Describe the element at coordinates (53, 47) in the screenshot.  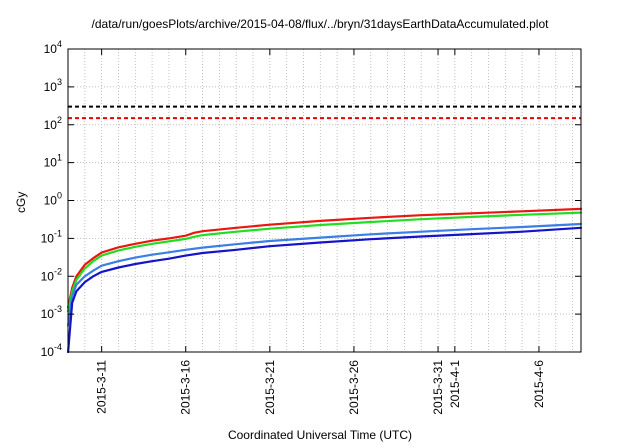
I see `y-tick-label: 10⁴` at that location.